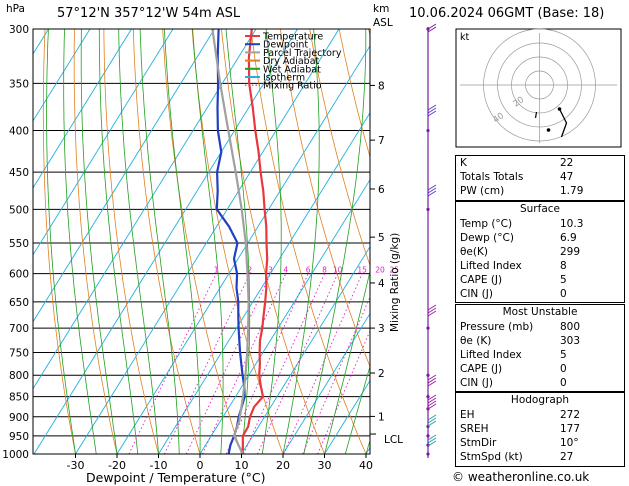 Image resolution: width=629 pixels, height=486 pixels. Describe the element at coordinates (491, 355) in the screenshot. I see `unstable-label: Lifted Index` at that location.